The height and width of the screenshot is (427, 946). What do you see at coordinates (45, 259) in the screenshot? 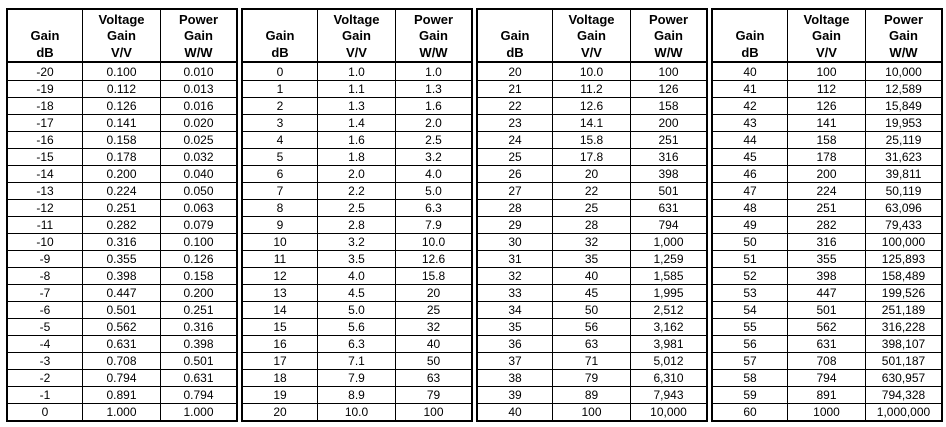
I see `gain-db-cell: -9` at bounding box center [45, 259].